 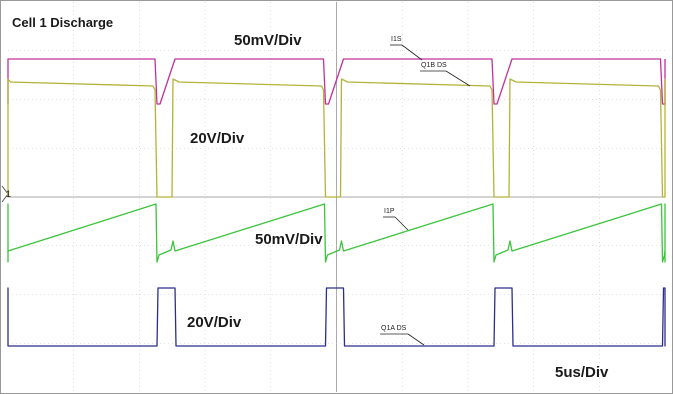 I want to click on scale-label-i1p: 50mV/Div, so click(x=289, y=239).